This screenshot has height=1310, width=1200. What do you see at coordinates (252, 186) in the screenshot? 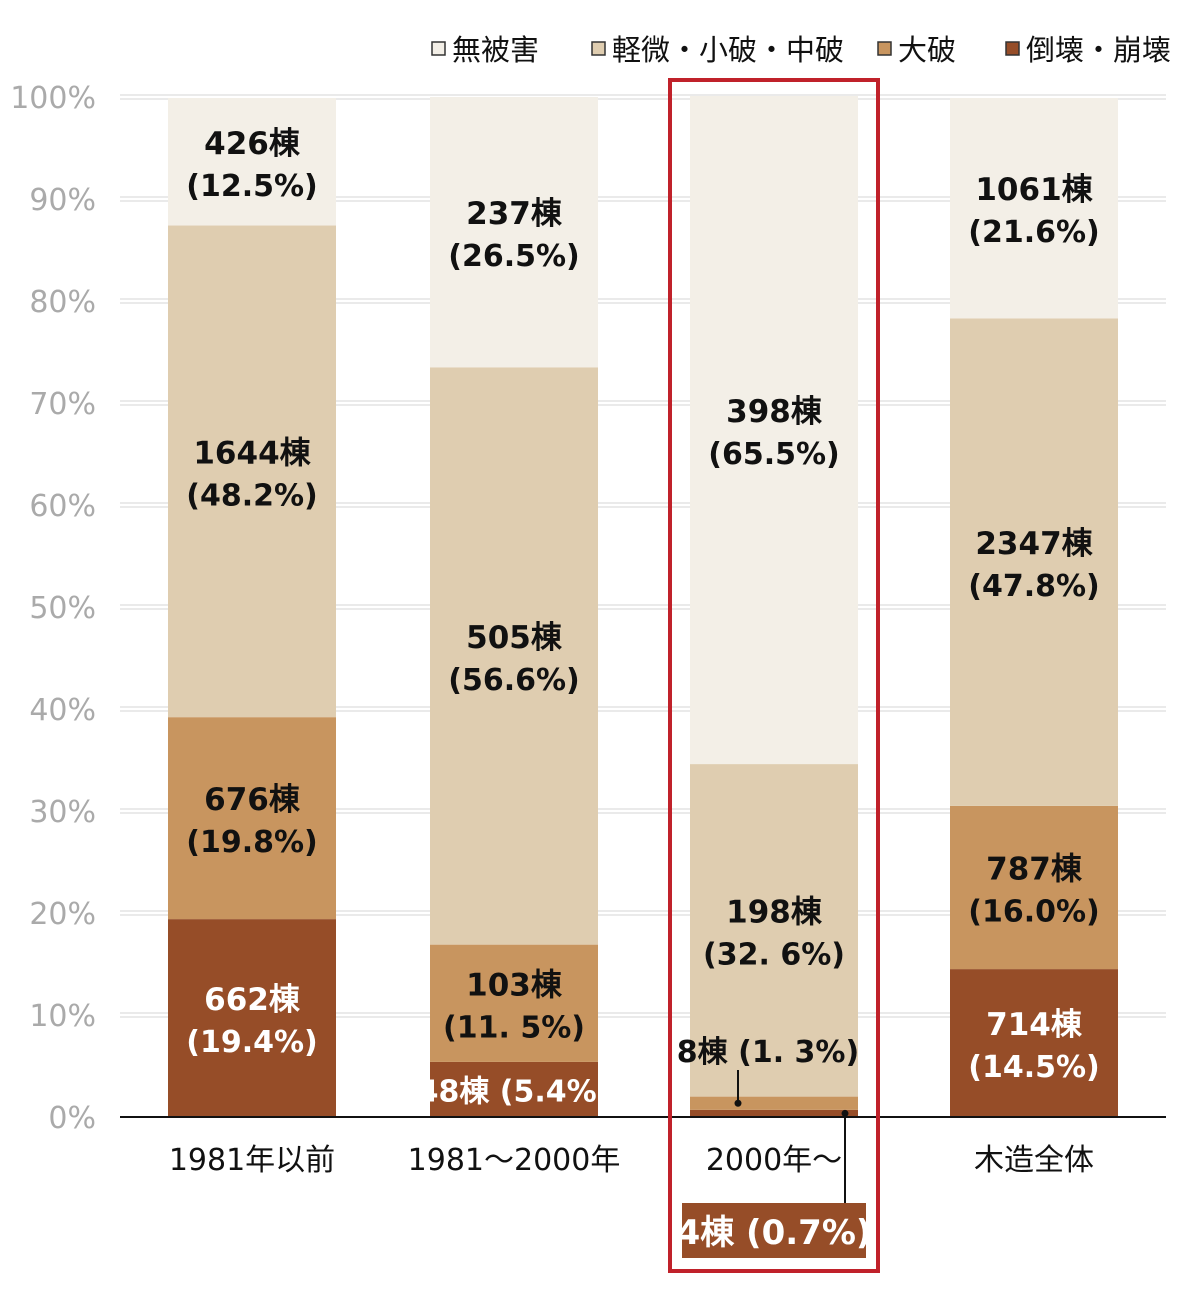
I see `data-label: (12.5%)` at bounding box center [252, 186].